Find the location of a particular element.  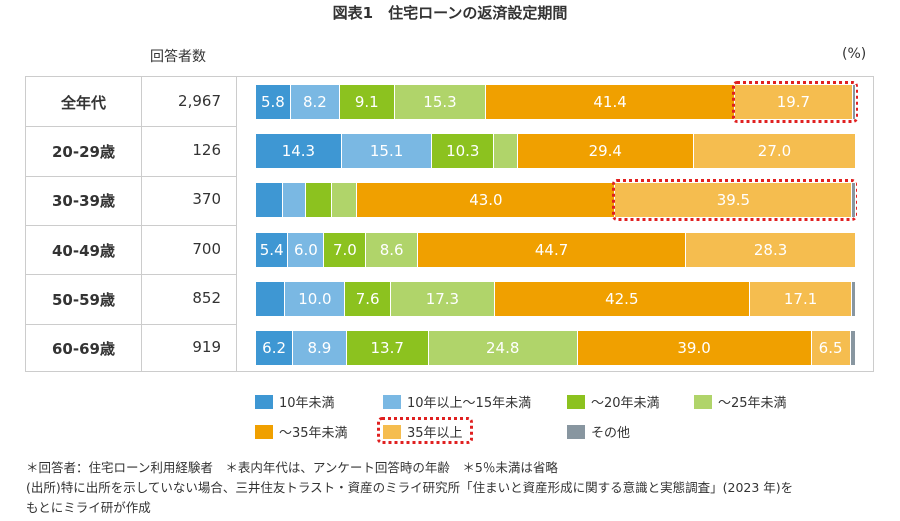

bar-segment: 43.0 is located at coordinates (486, 200).